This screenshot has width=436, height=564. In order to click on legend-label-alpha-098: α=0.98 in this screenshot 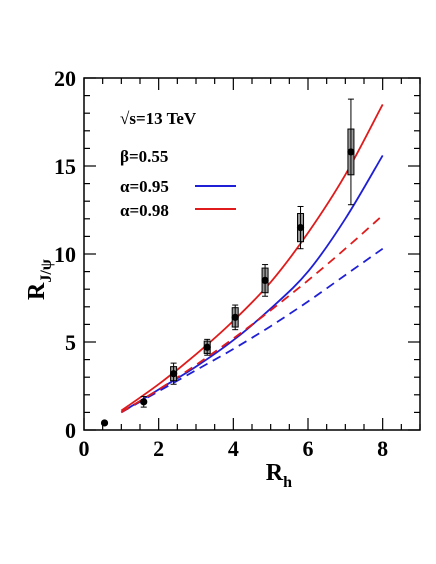, I will do `click(144, 210)`.